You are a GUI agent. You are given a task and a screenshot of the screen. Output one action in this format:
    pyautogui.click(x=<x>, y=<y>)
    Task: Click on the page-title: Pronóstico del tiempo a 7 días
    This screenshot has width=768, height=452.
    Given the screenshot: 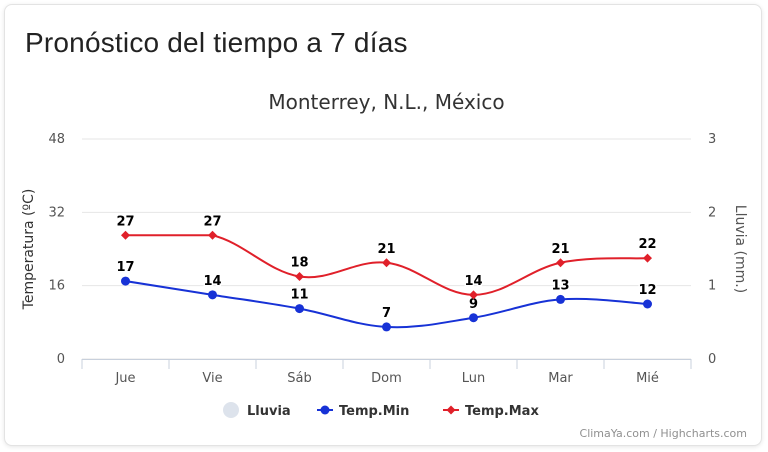 What is the action you would take?
    pyautogui.click(x=216, y=42)
    